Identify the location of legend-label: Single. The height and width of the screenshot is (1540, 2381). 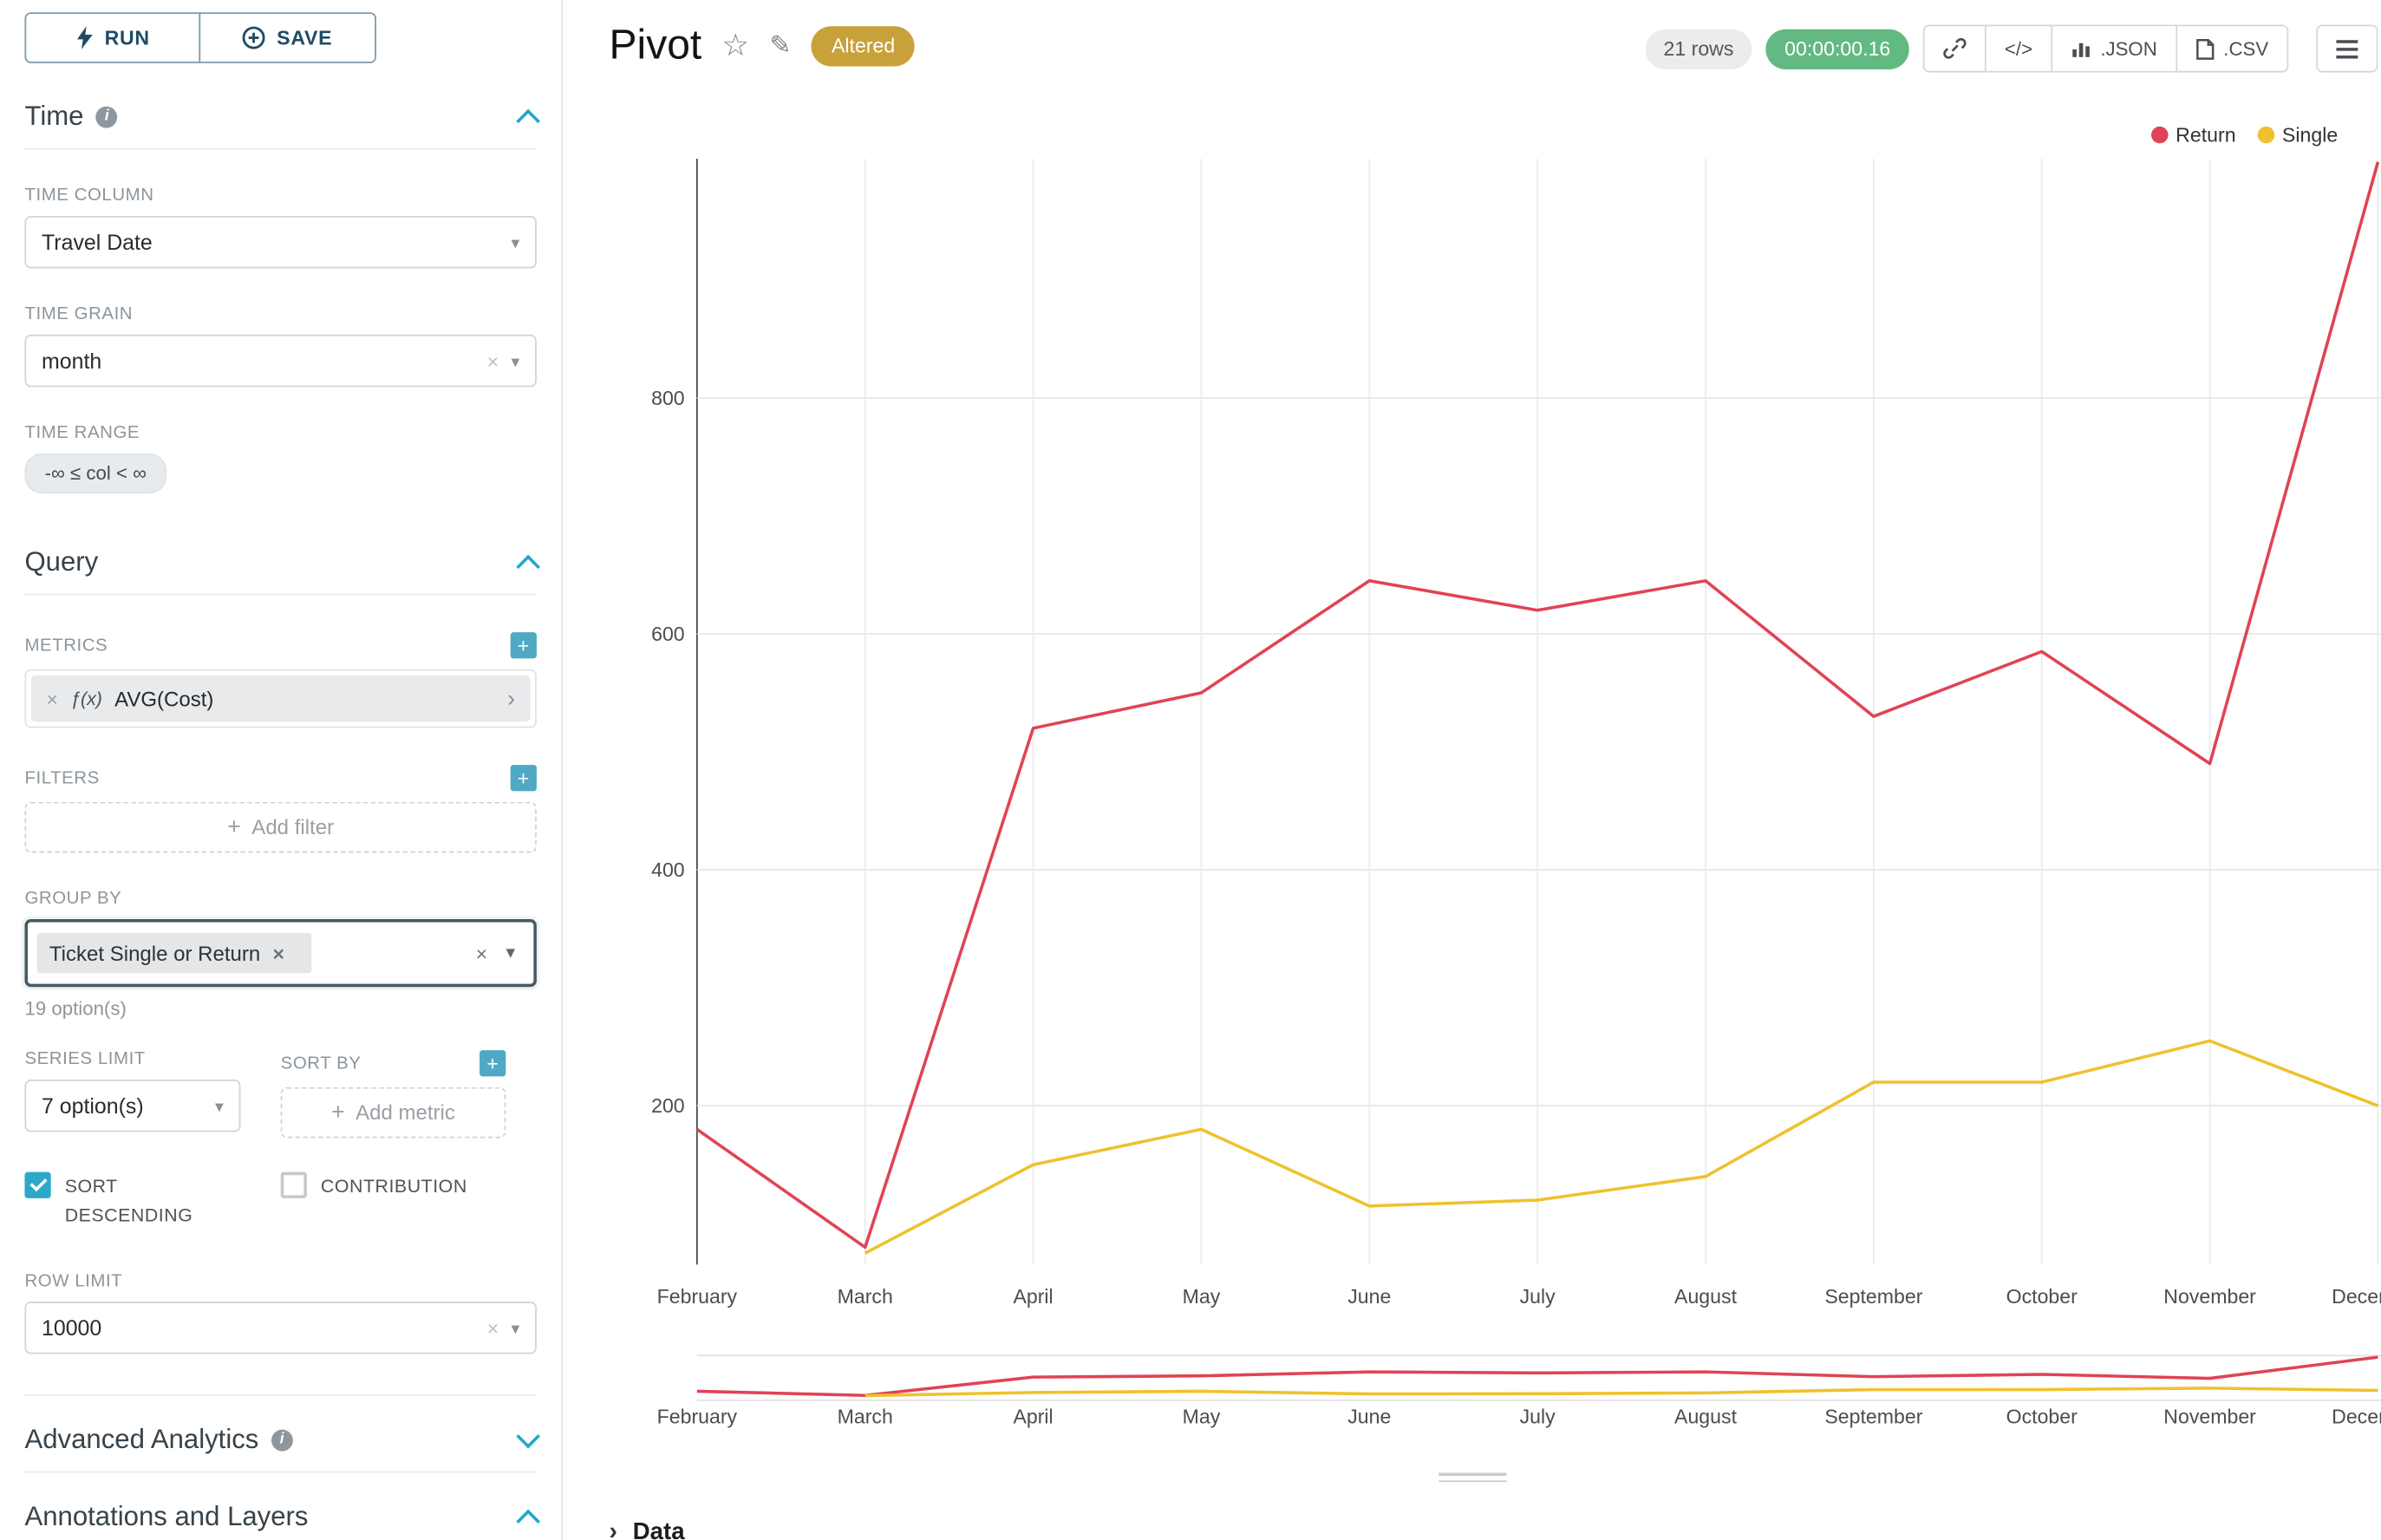
(2310, 135).